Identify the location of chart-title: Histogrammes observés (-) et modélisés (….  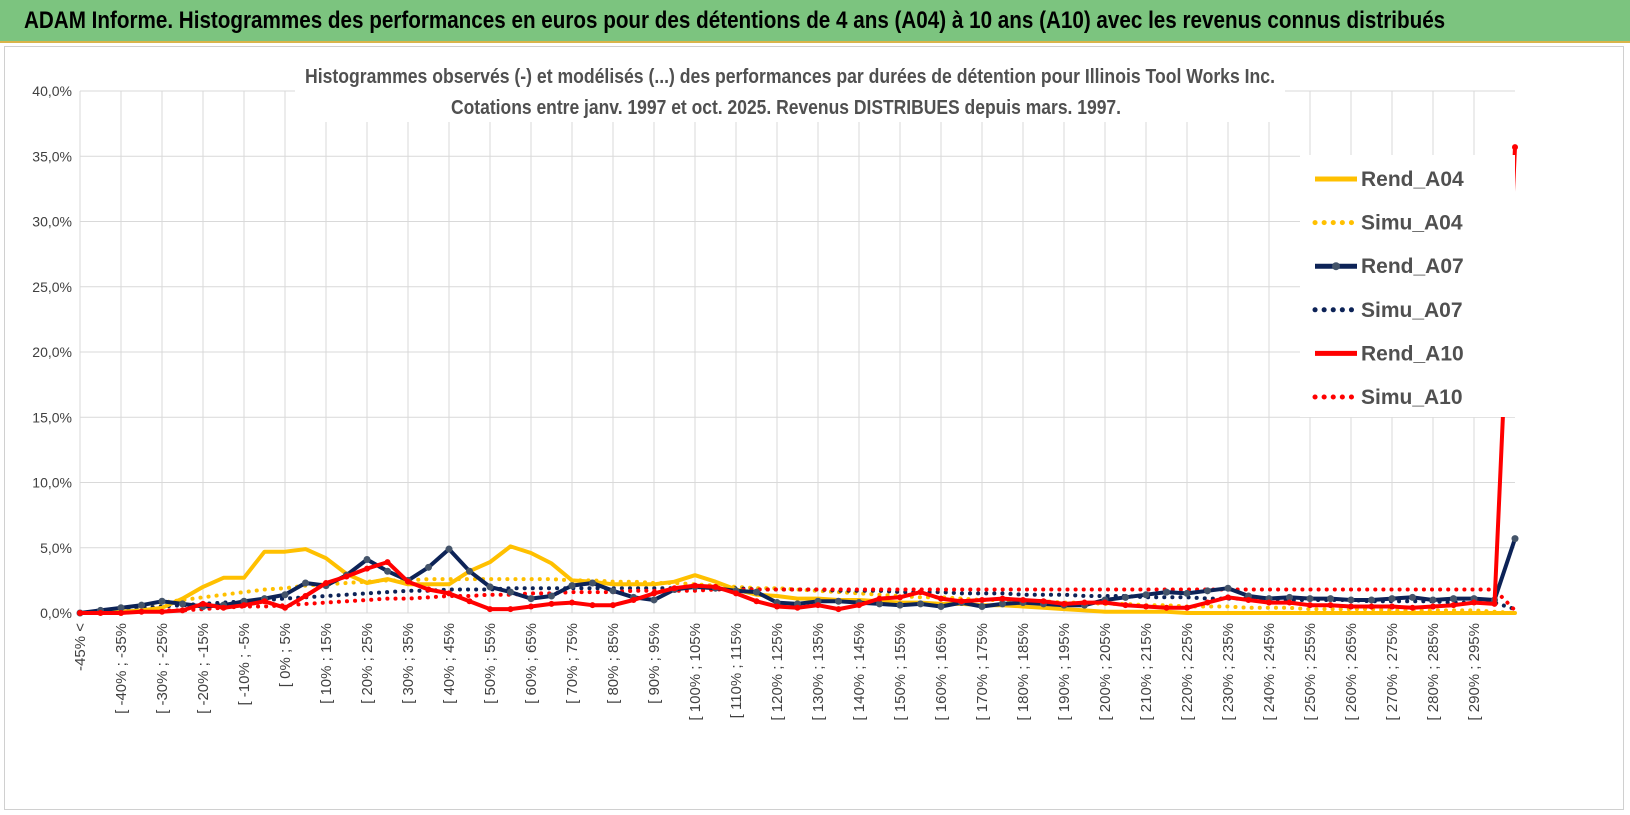
(790, 77).